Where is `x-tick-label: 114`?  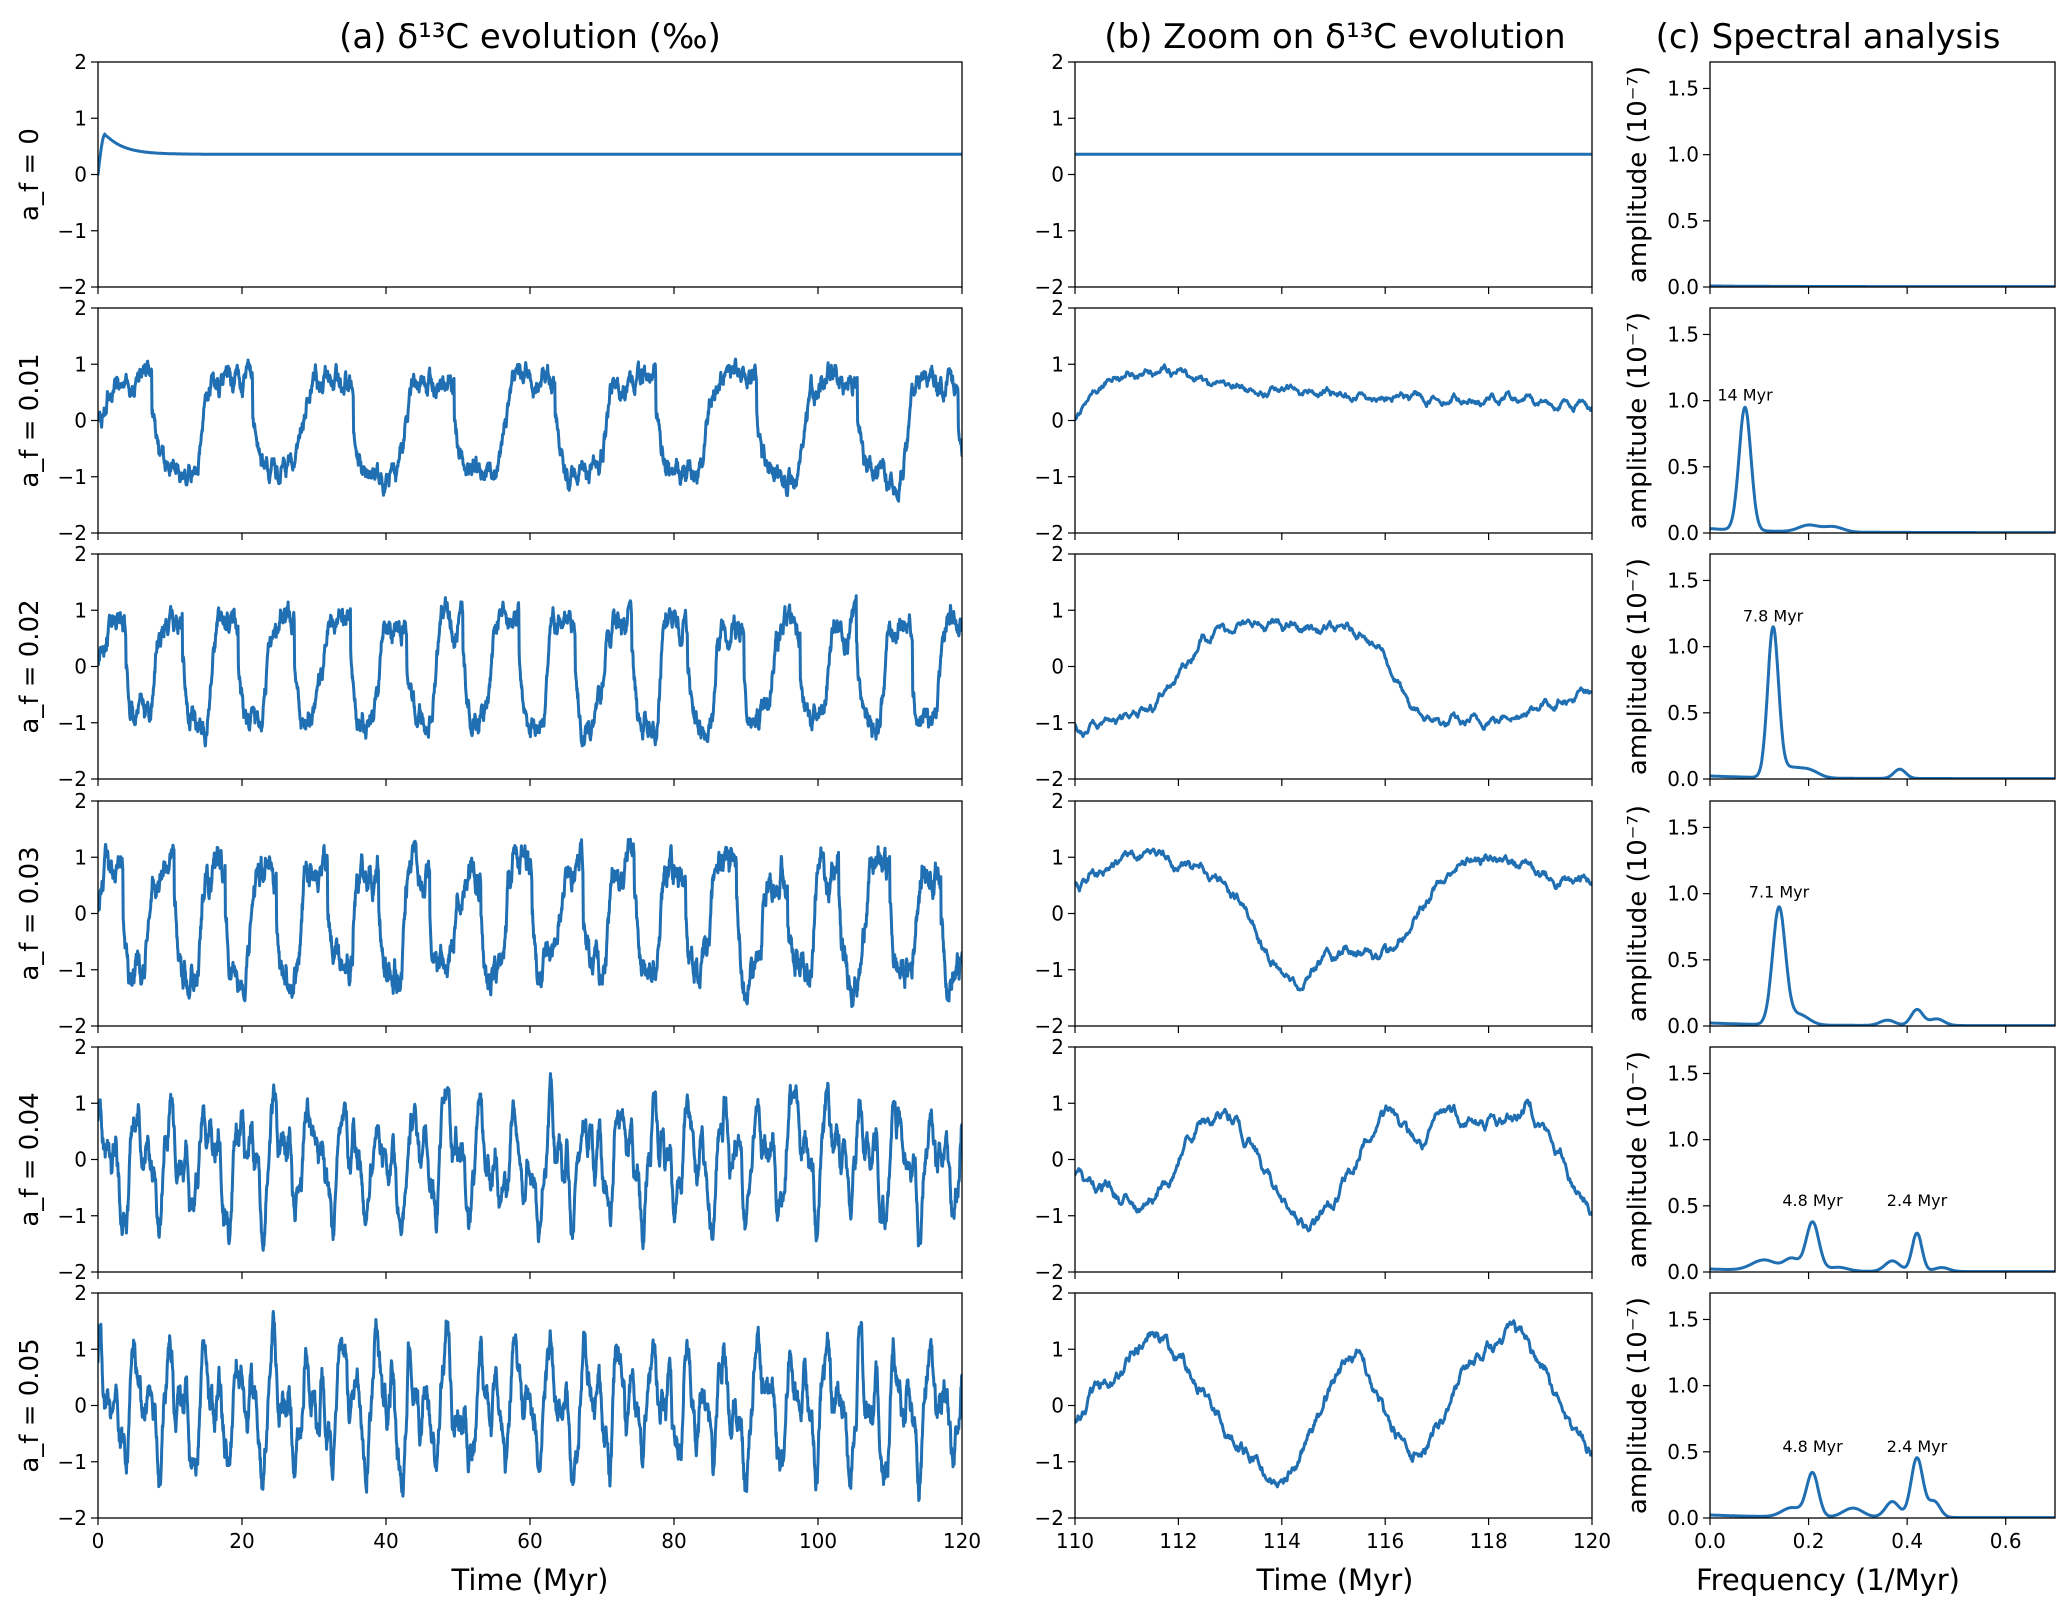 x-tick-label: 114 is located at coordinates (1282, 1541).